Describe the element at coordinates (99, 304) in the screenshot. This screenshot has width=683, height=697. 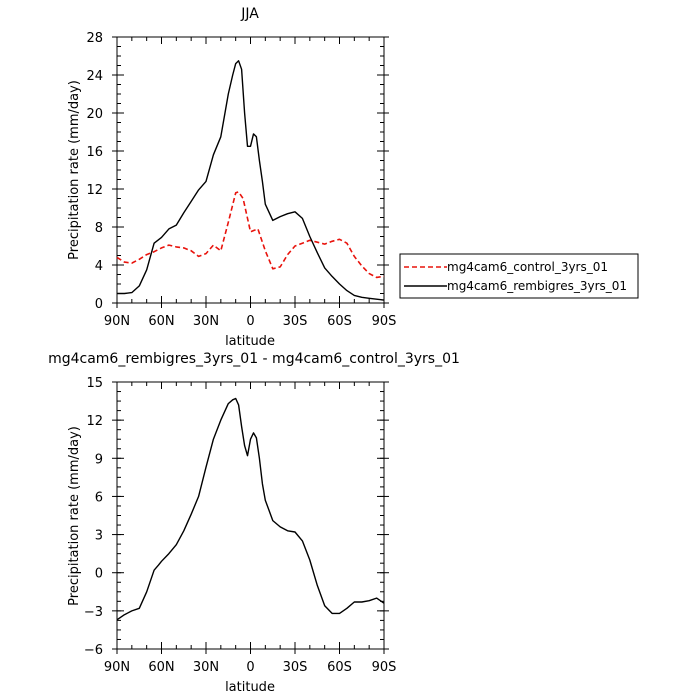
I see `top-y-tick-label: 0` at that location.